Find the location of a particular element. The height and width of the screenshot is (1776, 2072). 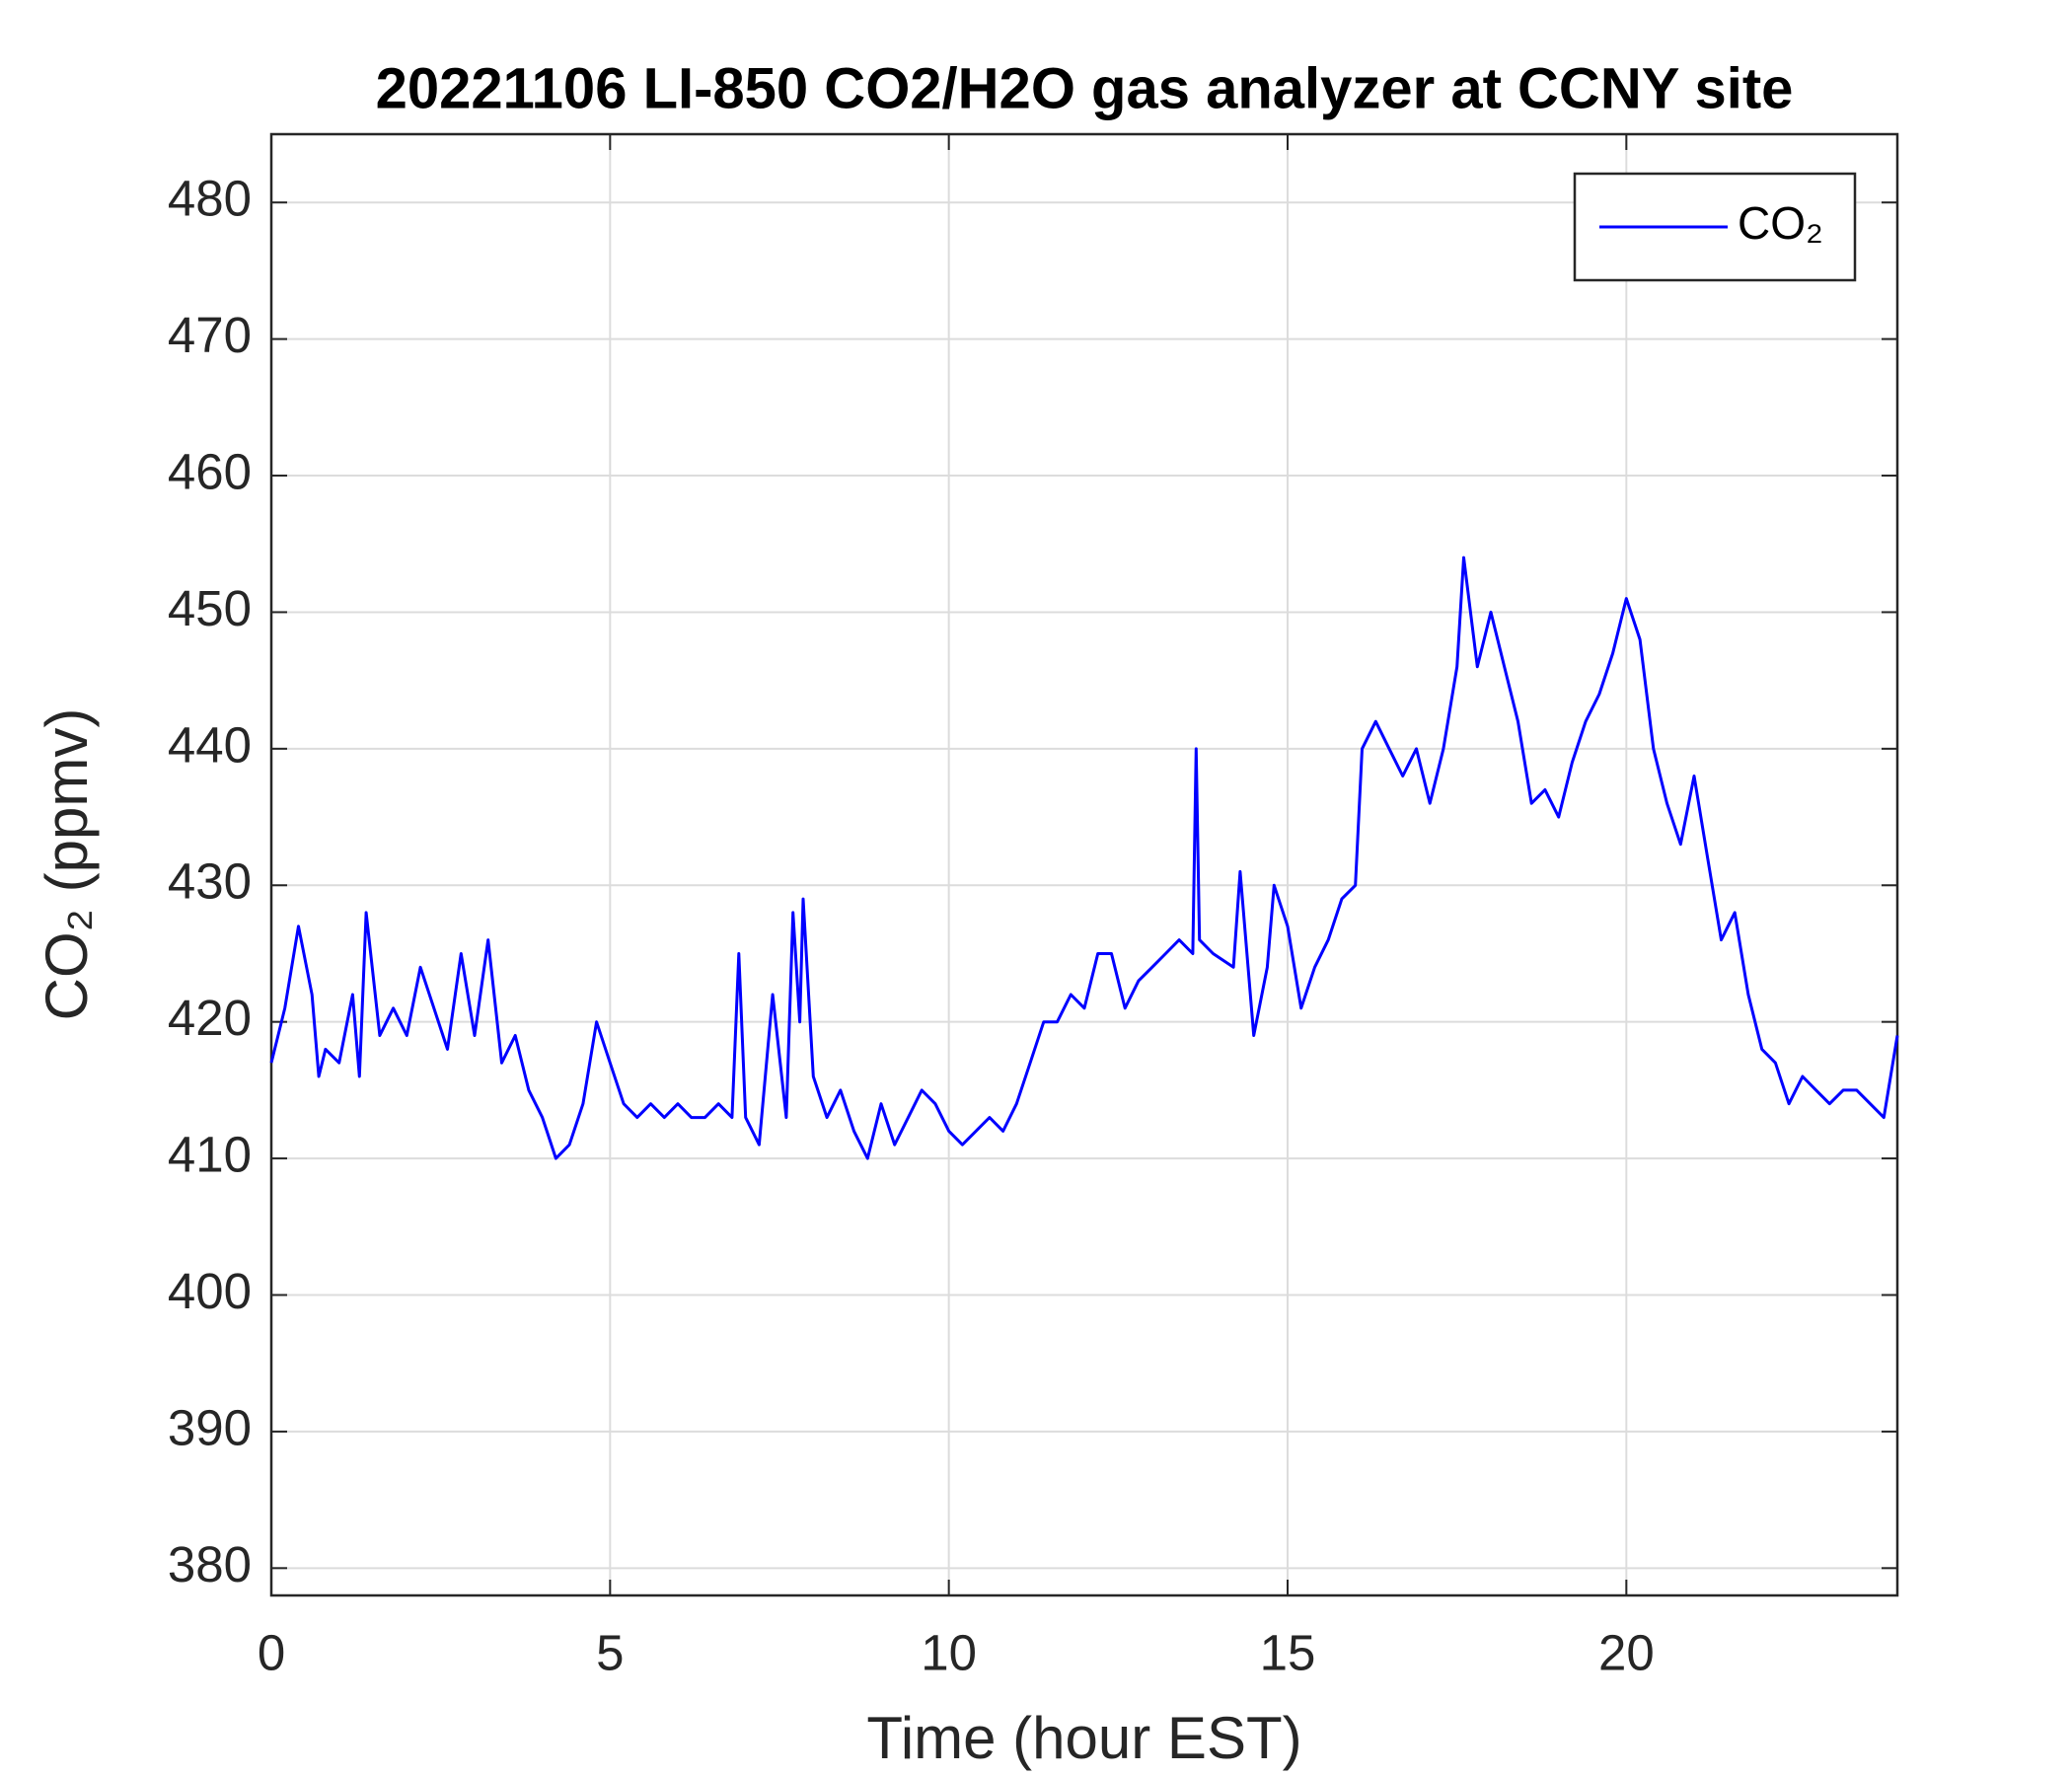

y-tick-label: 410 is located at coordinates (210, 1155).